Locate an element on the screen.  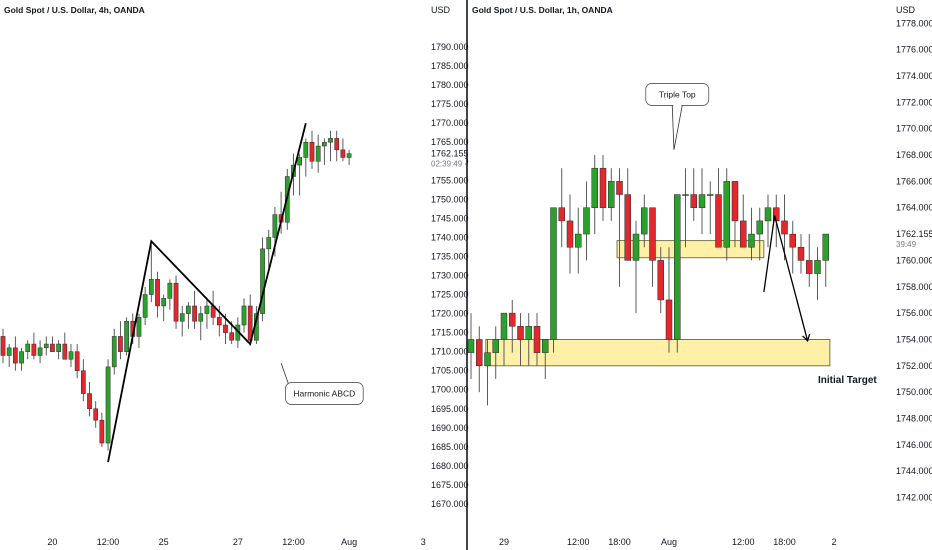
current-price: 1762.155 is located at coordinates (450, 154).